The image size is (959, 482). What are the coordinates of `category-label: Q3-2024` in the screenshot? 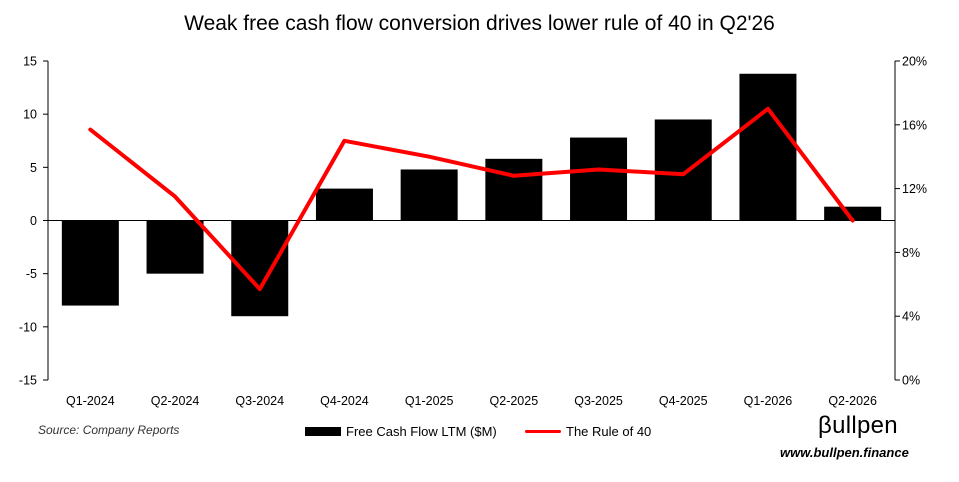 It's located at (259, 401).